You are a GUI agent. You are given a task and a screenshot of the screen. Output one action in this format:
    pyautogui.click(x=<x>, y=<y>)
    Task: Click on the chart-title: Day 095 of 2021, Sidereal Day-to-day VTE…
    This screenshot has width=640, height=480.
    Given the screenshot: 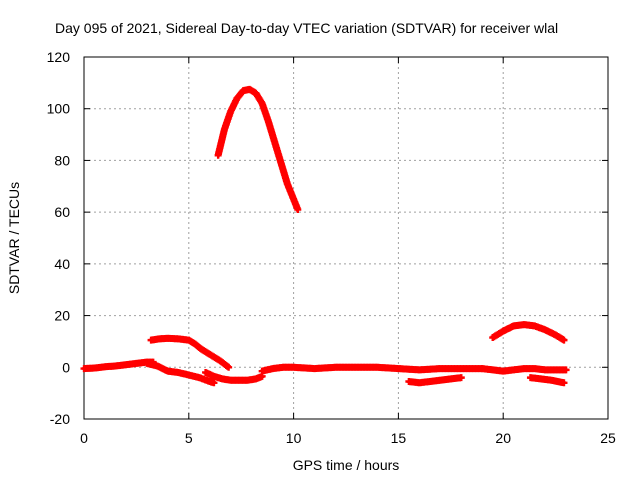 What is the action you would take?
    pyautogui.click(x=306, y=28)
    